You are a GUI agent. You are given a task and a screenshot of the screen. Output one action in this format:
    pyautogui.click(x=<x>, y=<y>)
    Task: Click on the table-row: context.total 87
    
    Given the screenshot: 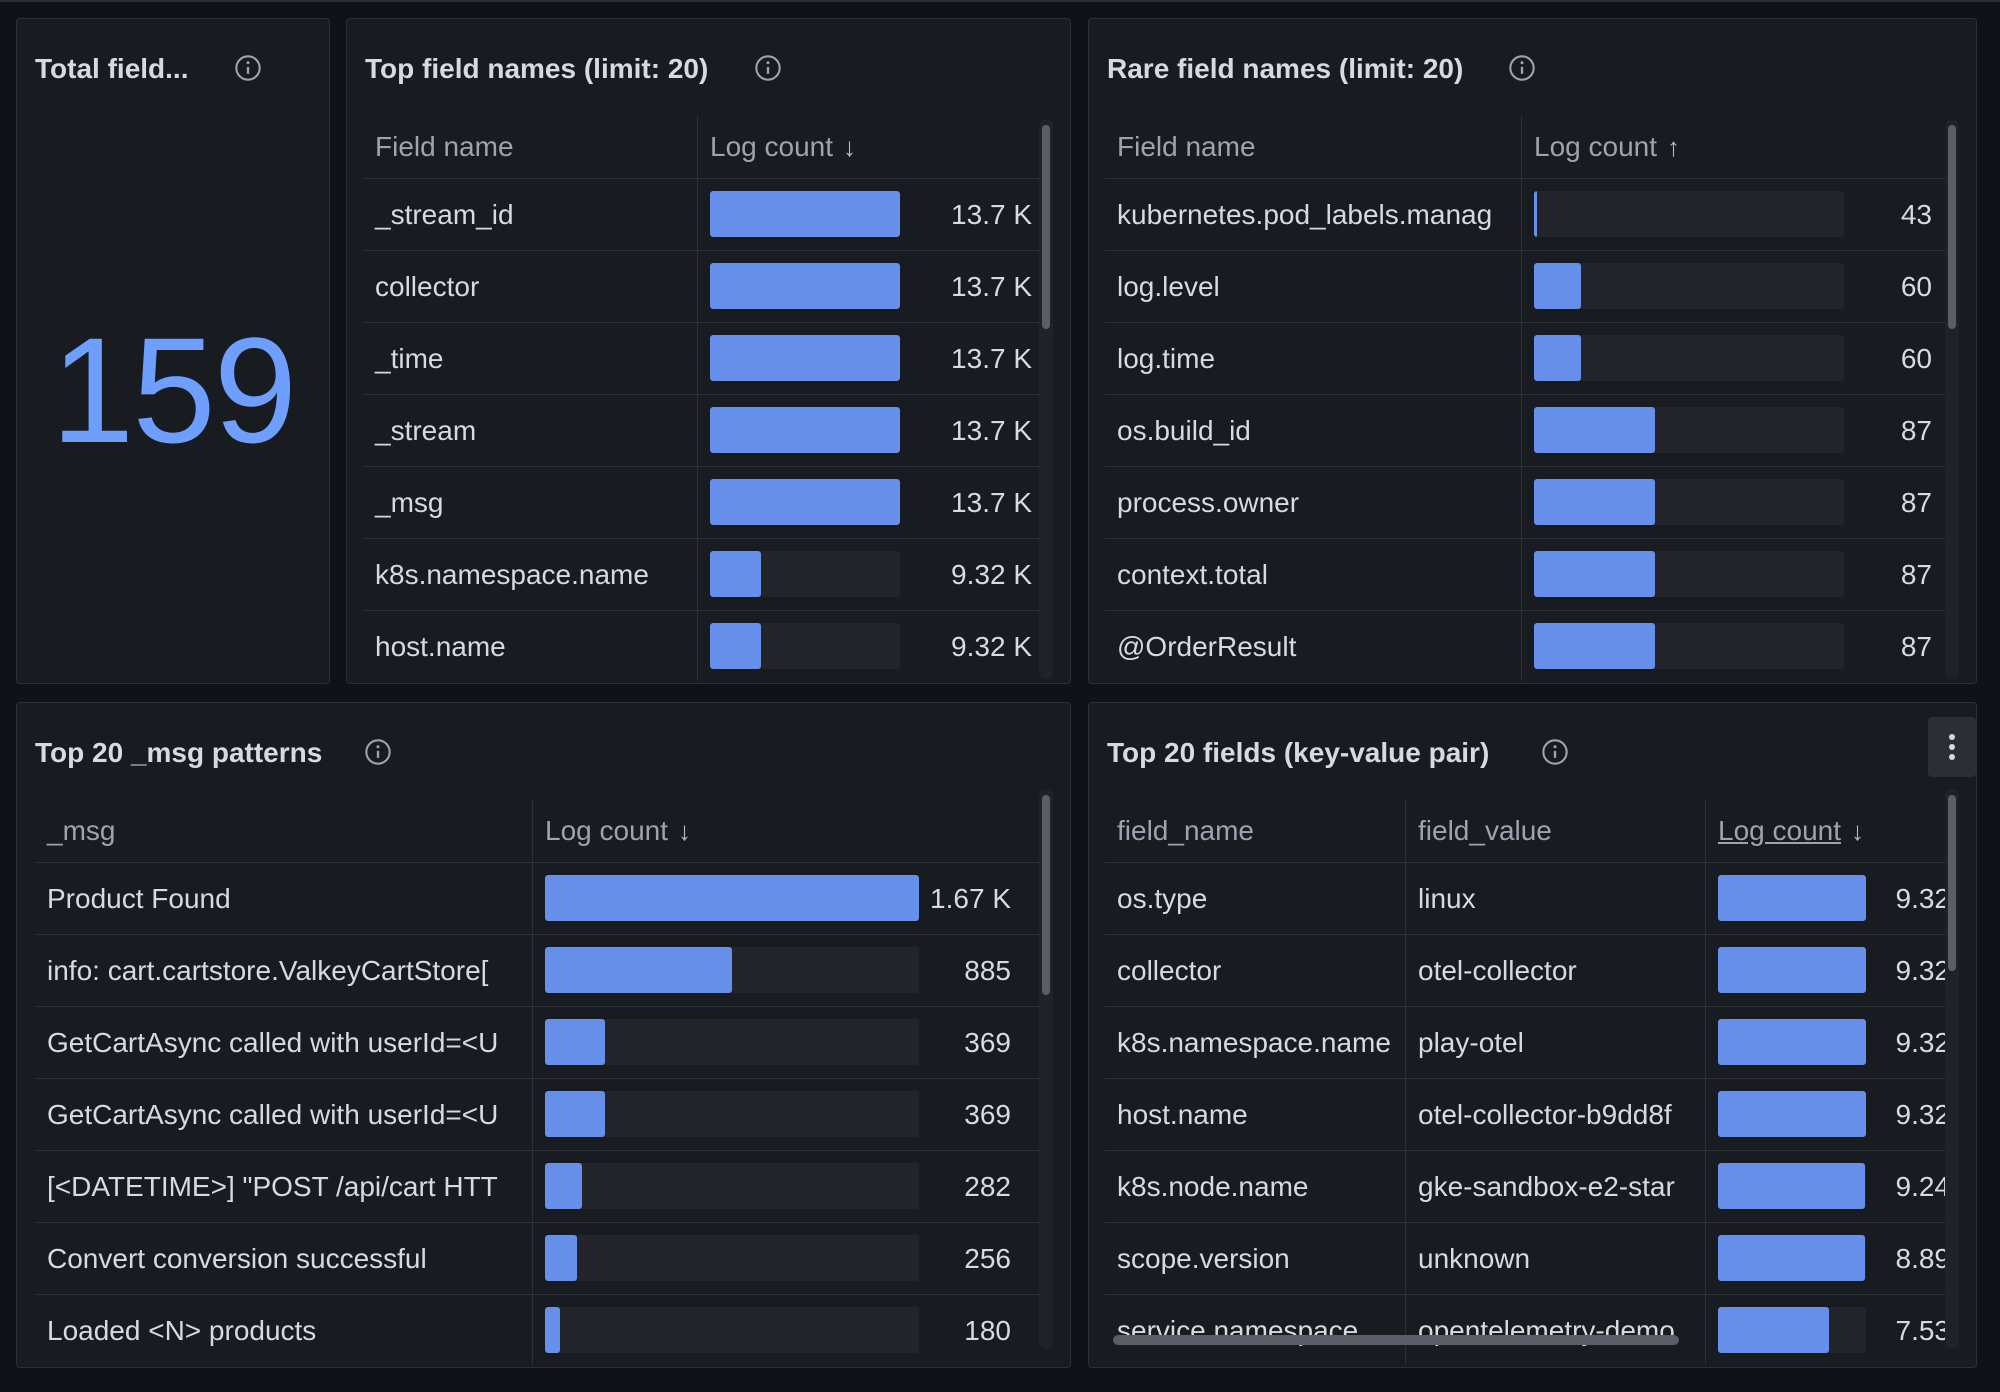 What is the action you would take?
    pyautogui.click(x=1530, y=575)
    